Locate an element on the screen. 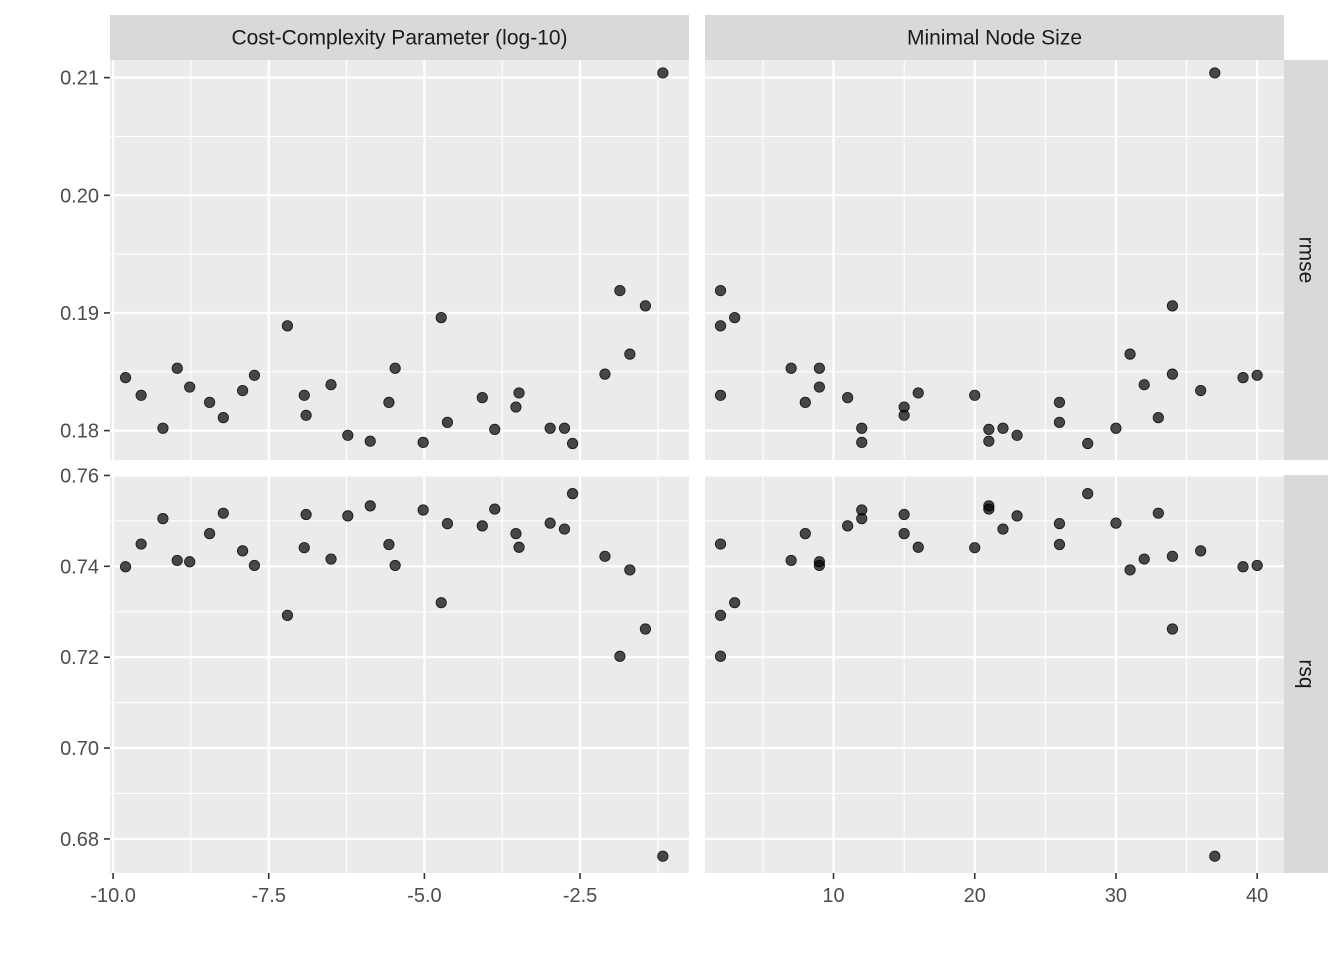  row-strip-label-rmse: rmse is located at coordinates (1306, 260).